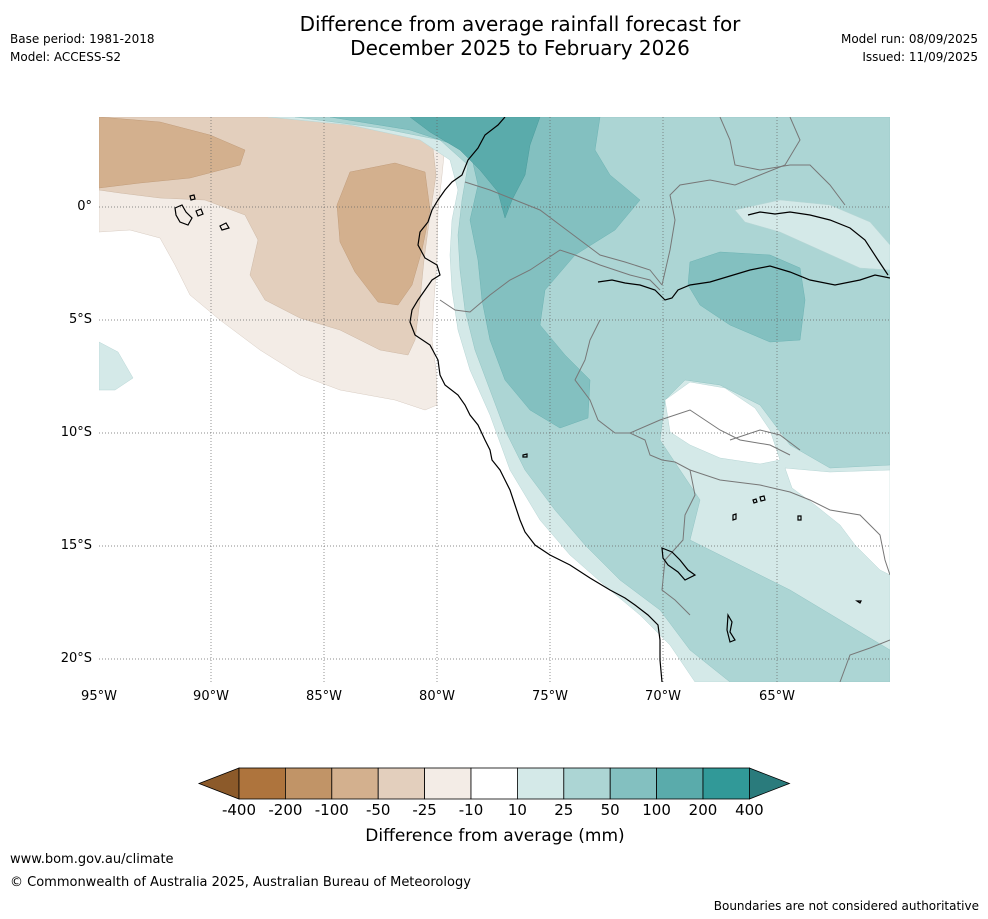 Image resolution: width=988 pixels, height=919 pixels. I want to click on lon-label-90w: 90°W, so click(211, 696).